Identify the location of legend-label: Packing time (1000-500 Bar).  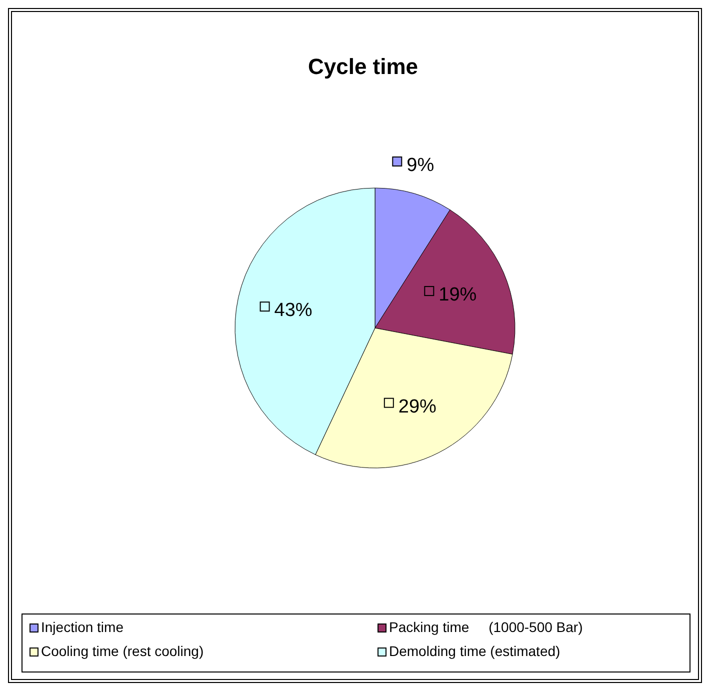
(486, 627).